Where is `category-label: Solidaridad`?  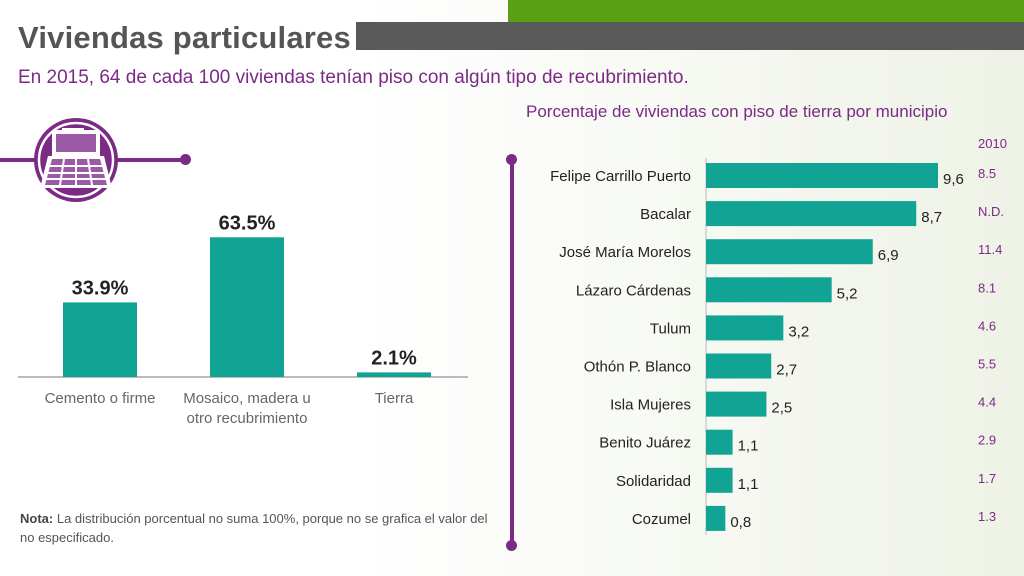 category-label: Solidaridad is located at coordinates (653, 481).